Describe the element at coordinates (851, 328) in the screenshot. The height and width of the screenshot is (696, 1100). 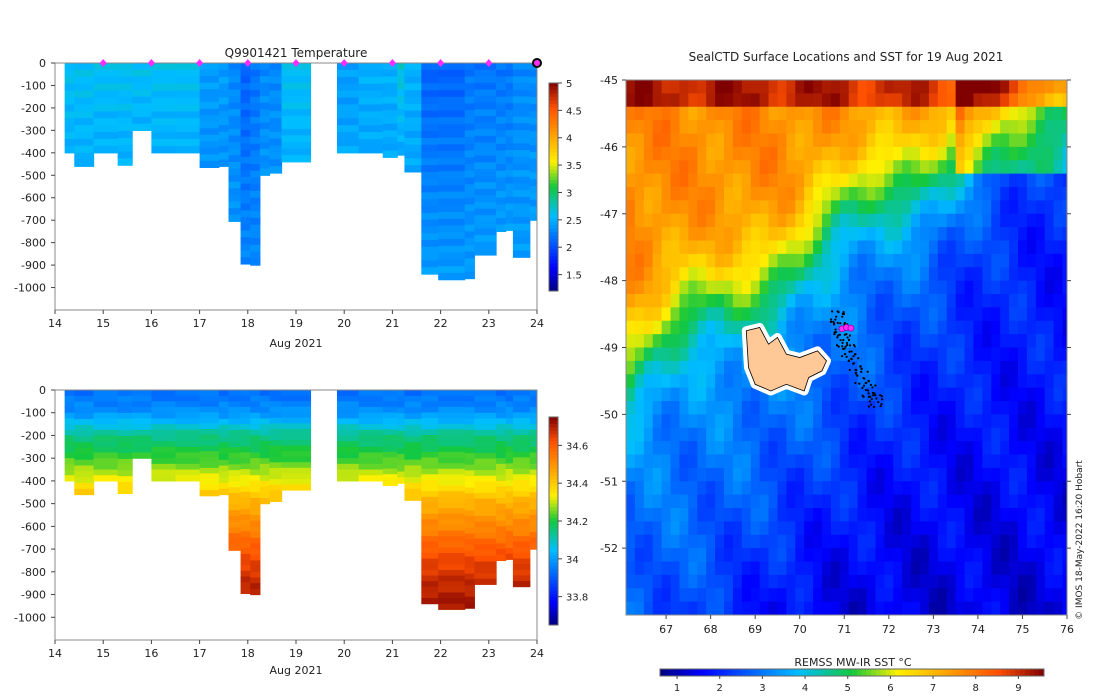
I see `surface-location-marker` at that location.